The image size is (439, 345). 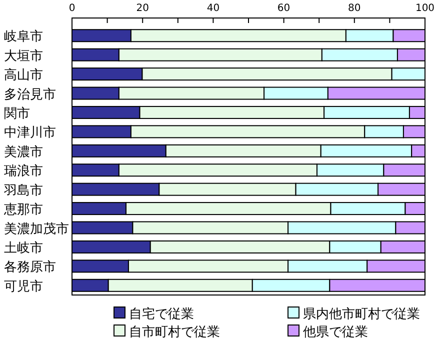 I want to click on y-tick-label: 高山市, so click(x=23, y=75).